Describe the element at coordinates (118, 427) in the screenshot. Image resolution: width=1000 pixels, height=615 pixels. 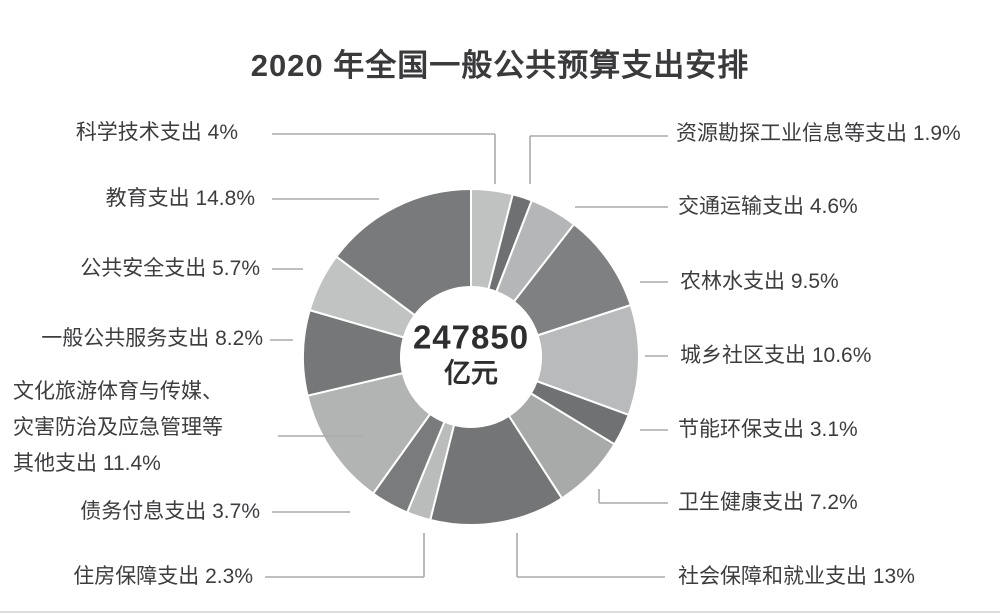
I see `slice-label-culture_other: 文化旅游体育与传媒、 灾害防治及应急管理等 其他支出 11.4%` at that location.